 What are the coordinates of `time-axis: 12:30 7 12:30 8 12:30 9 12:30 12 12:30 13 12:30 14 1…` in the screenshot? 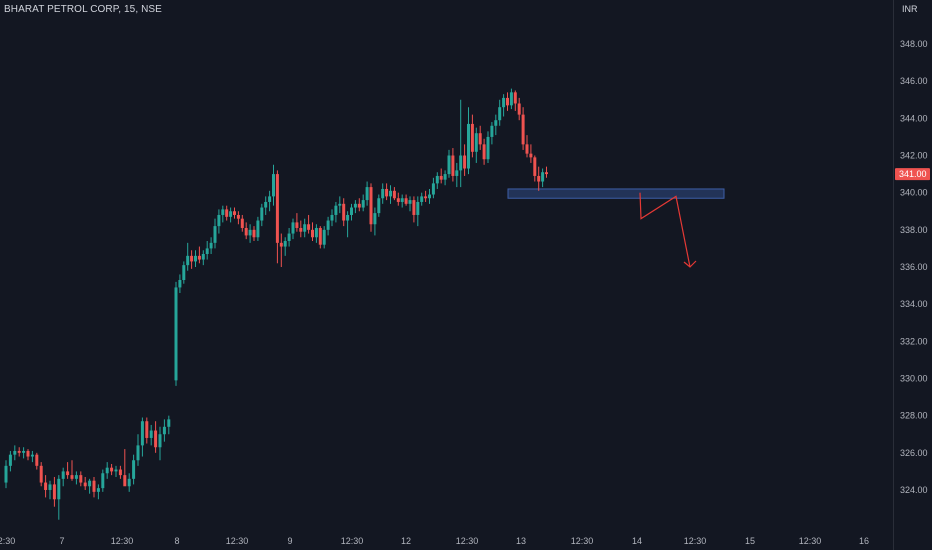 It's located at (434, 541).